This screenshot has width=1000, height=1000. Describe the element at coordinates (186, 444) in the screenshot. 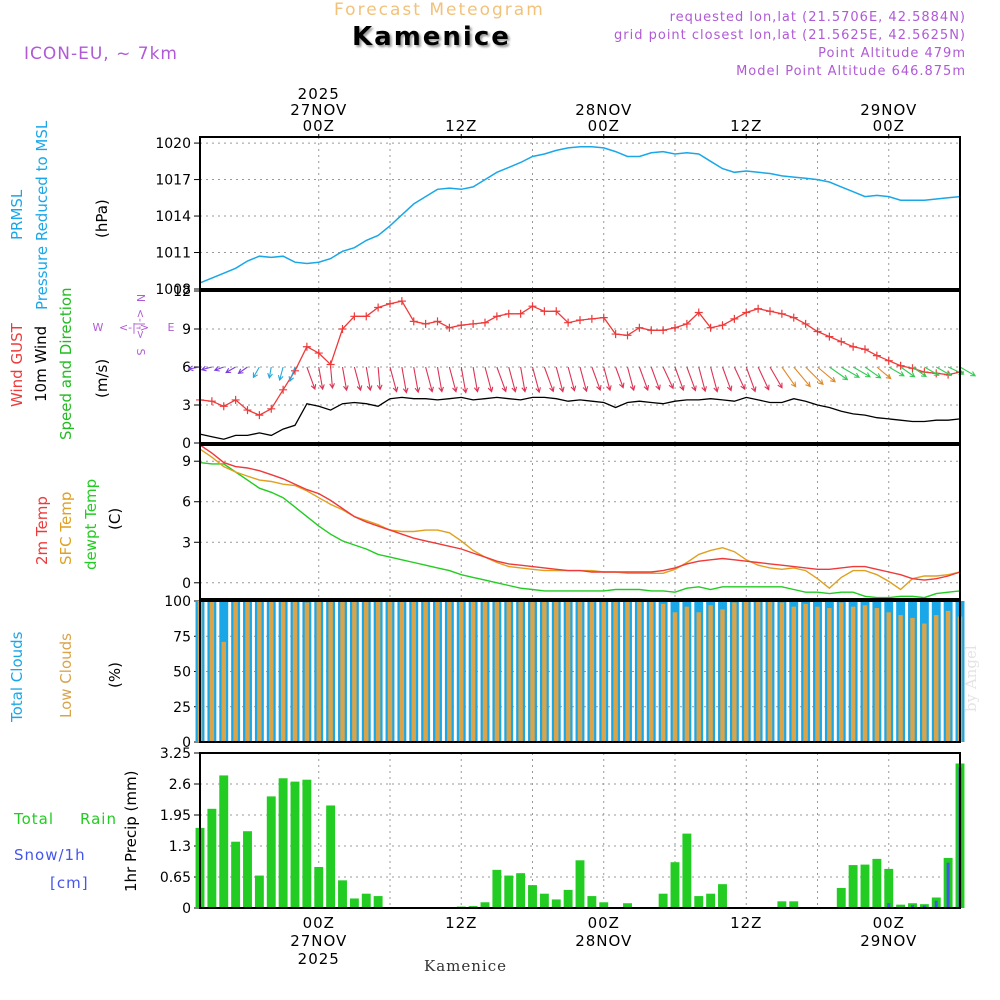

I see `wind-ytick-label: 0` at that location.